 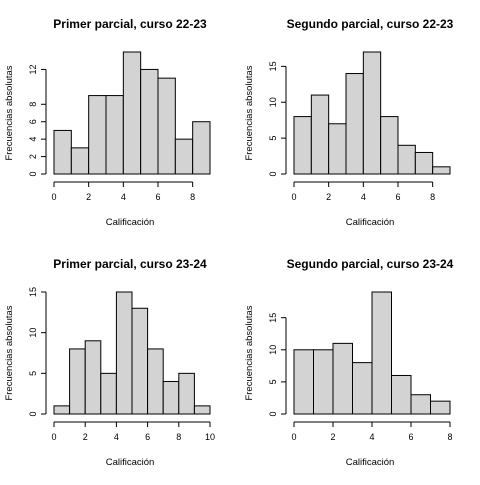 I want to click on y-tick-label: 12, so click(x=33, y=69).